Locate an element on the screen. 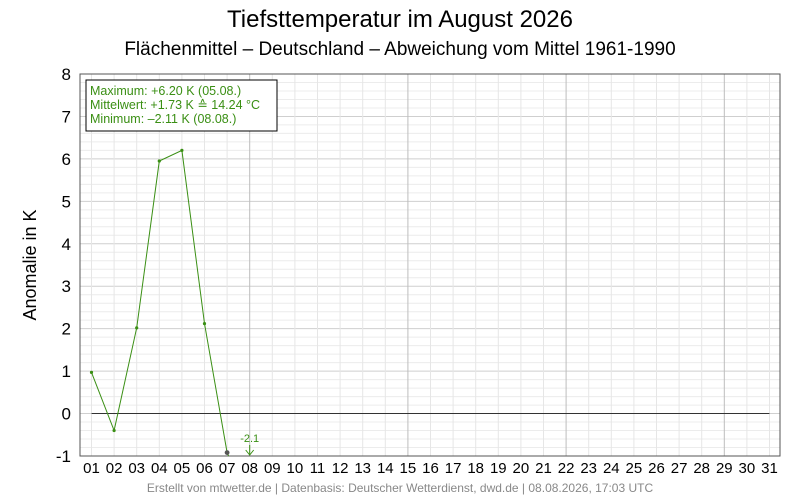 This screenshot has height=500, width=800. x-tick-label: 23 is located at coordinates (588, 468).